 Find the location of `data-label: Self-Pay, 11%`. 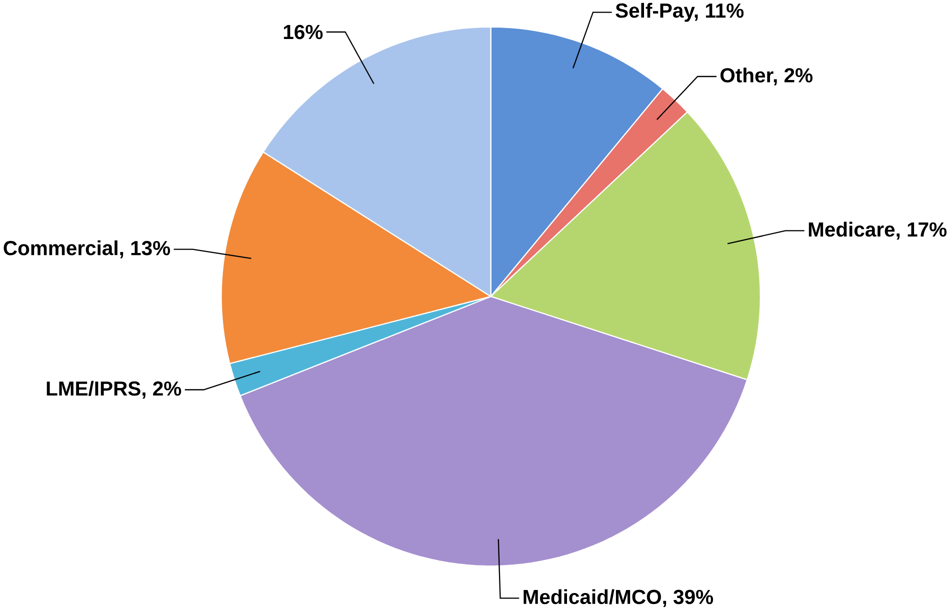

data-label: Self-Pay, 11% is located at coordinates (680, 12).